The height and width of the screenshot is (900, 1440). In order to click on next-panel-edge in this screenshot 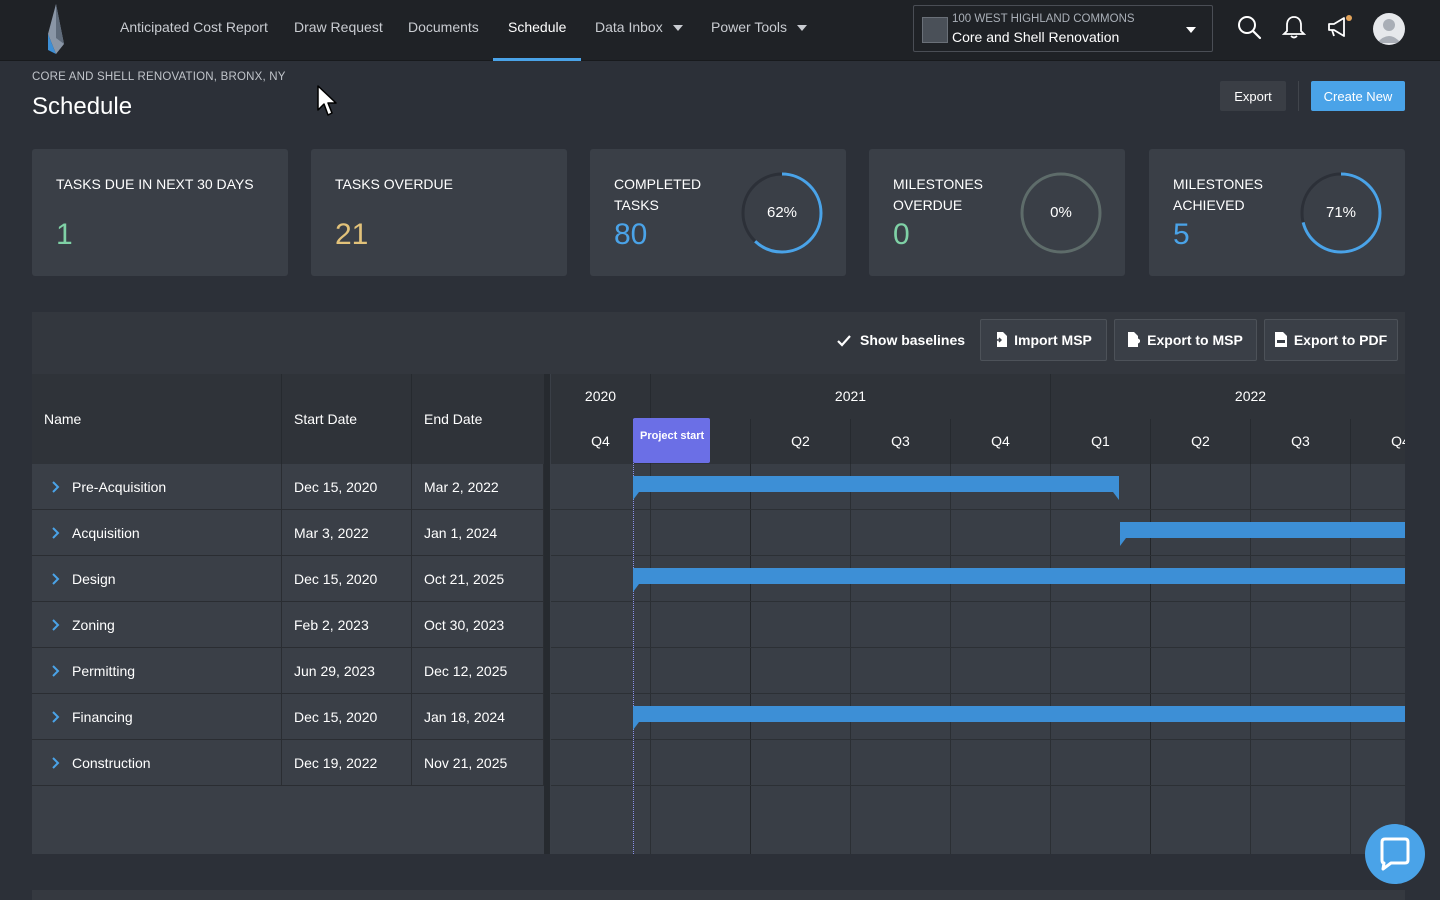, I will do `click(718, 895)`.